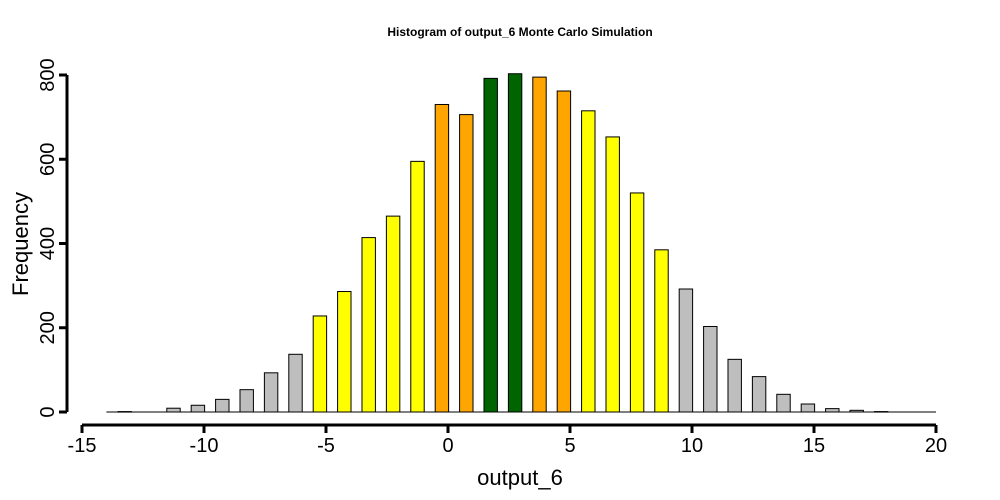 This screenshot has height=500, width=1000. Describe the element at coordinates (520, 477) in the screenshot. I see `x-axis-label: output_6` at that location.